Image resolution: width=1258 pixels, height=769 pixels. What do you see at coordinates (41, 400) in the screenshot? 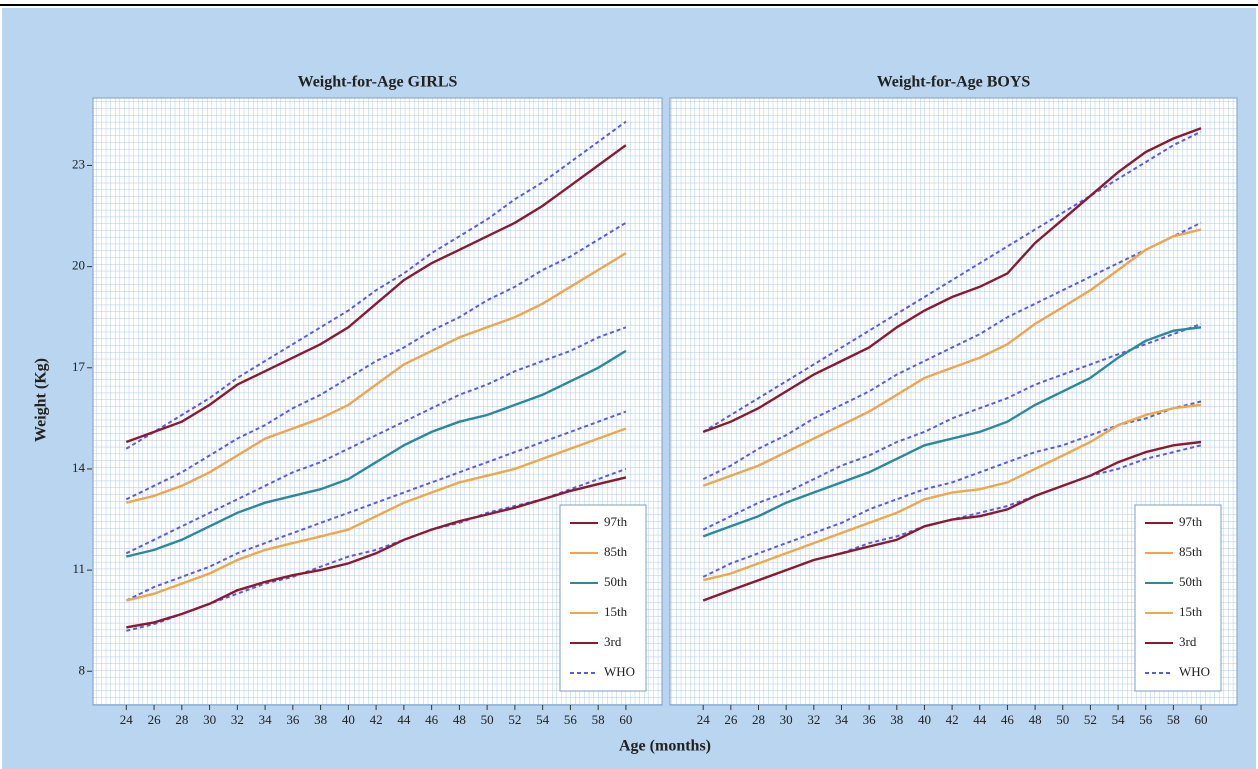
I see `y-axis-label: Weight (Kg)` at bounding box center [41, 400].